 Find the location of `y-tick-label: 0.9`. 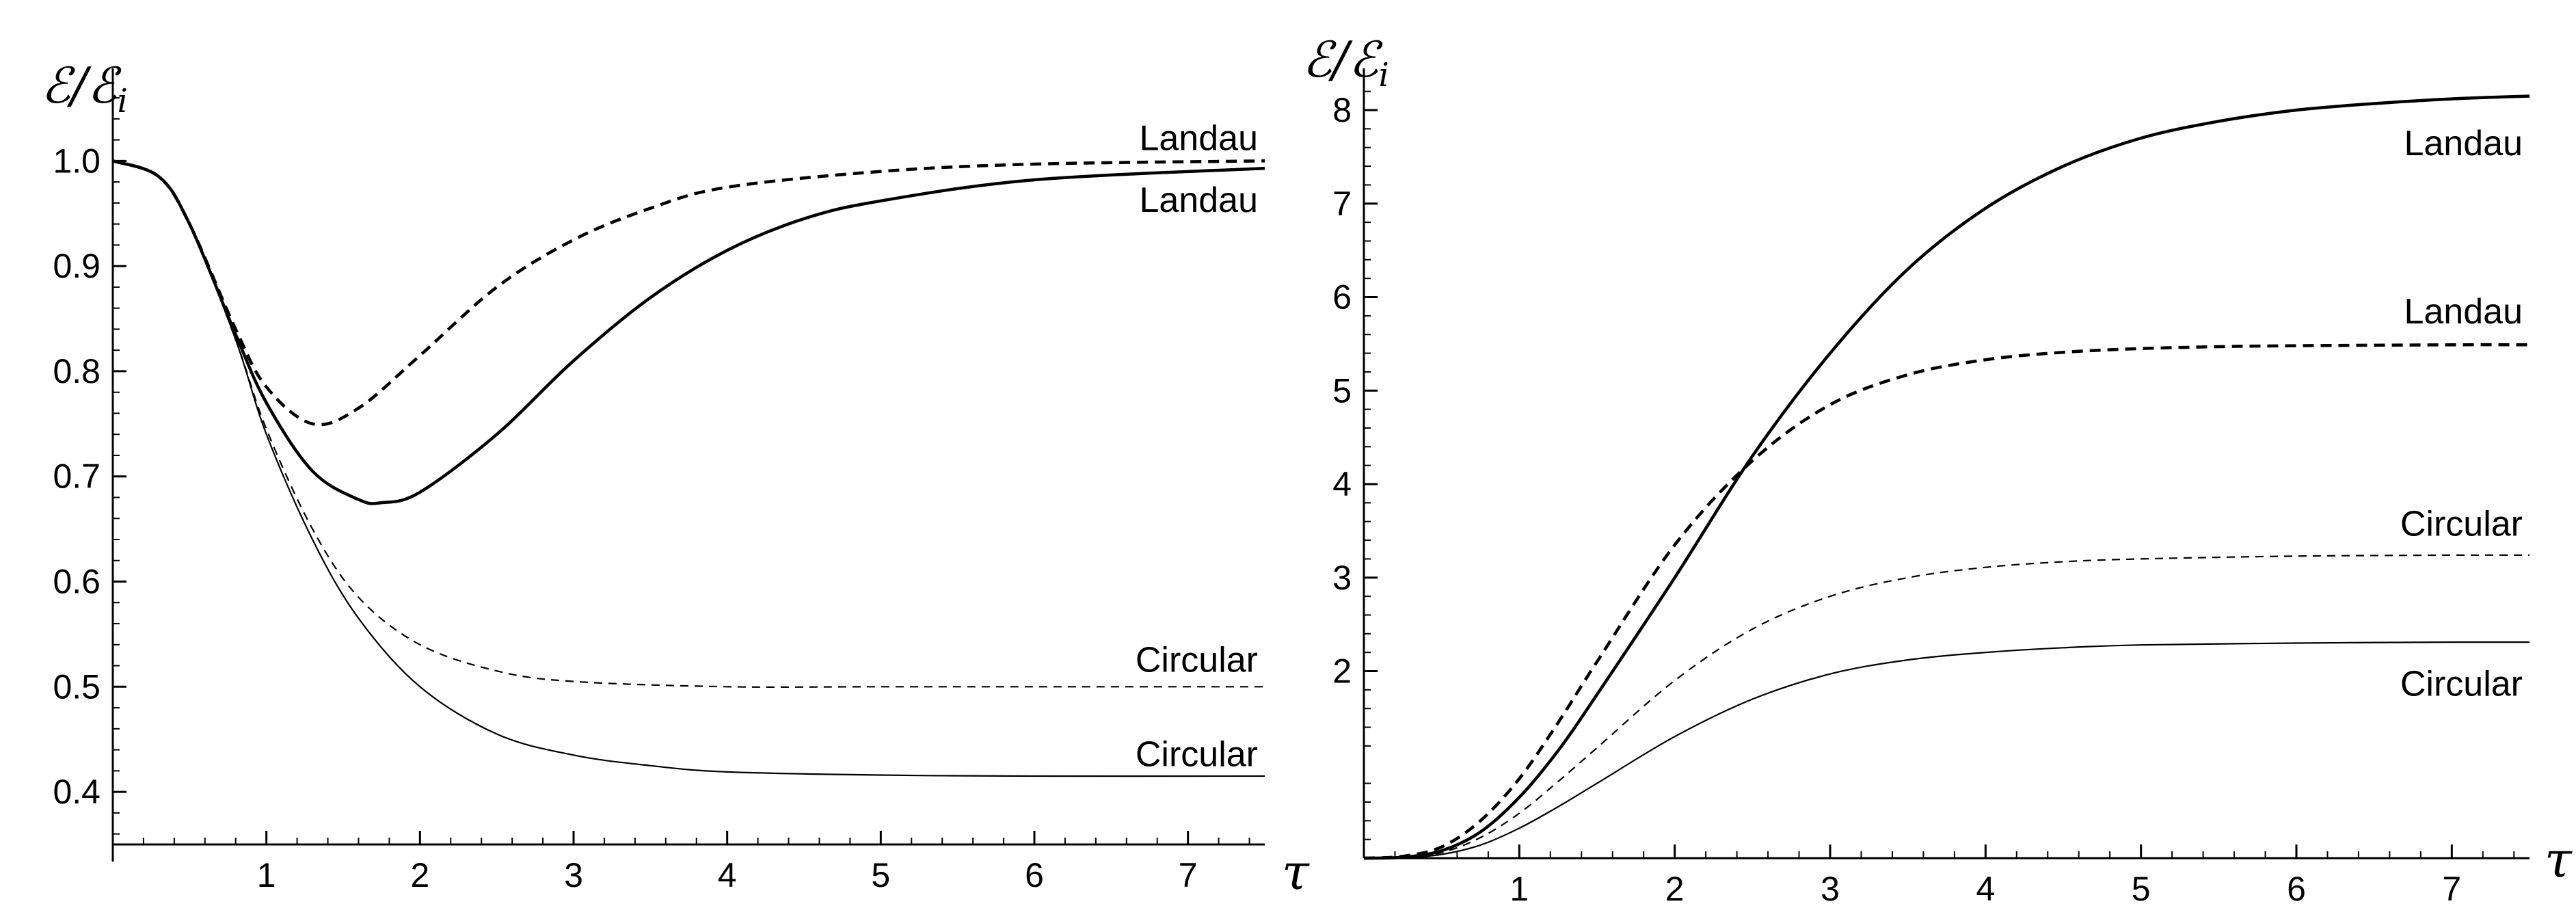

y-tick-label: 0.9 is located at coordinates (76, 266).